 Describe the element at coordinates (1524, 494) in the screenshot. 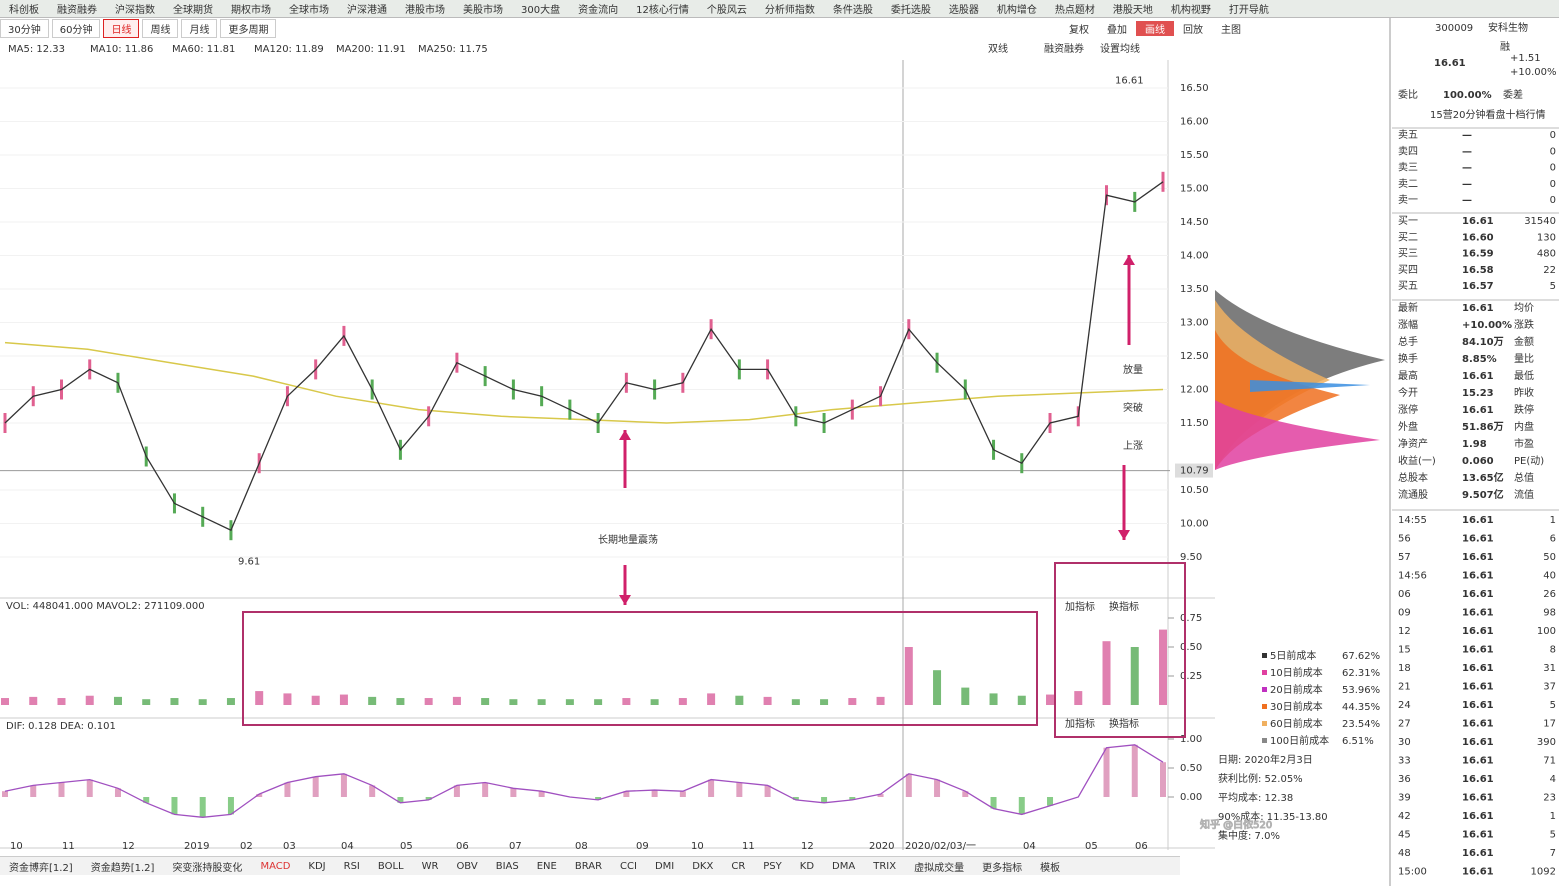

I see `stats-cell: 流值` at that location.